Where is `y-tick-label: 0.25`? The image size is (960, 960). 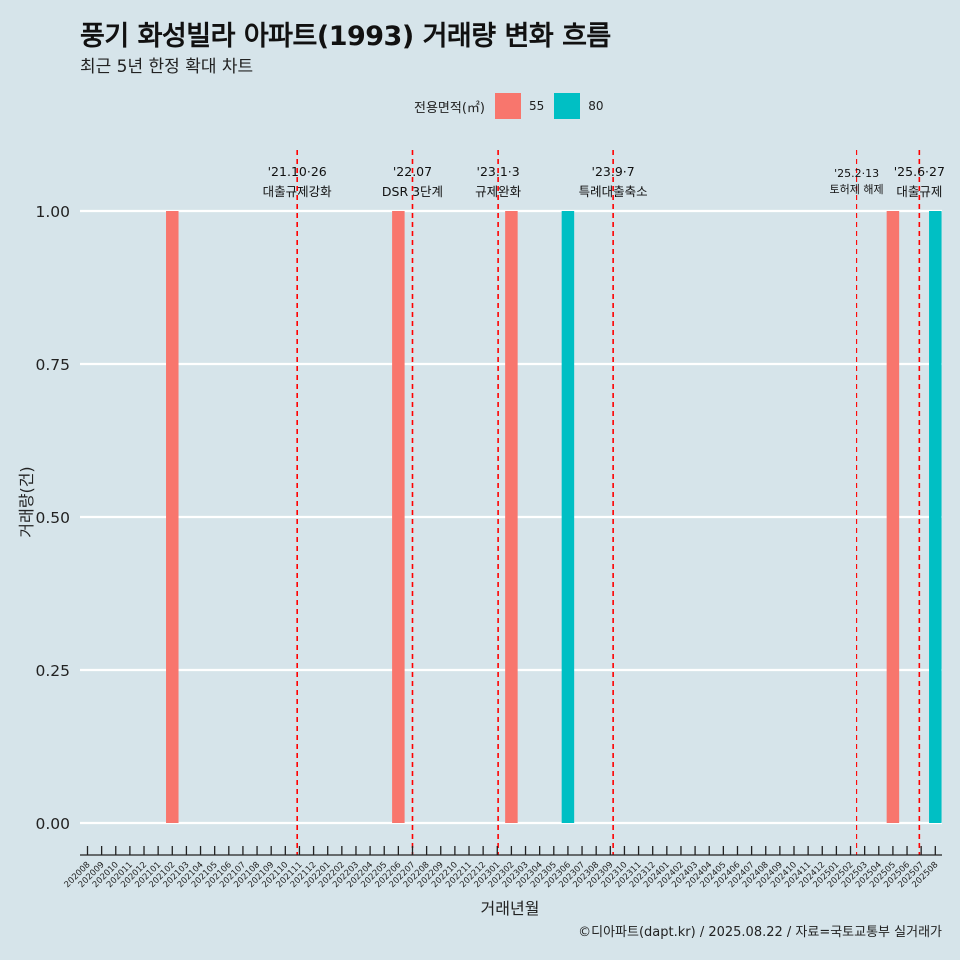 y-tick-label: 0.25 is located at coordinates (52, 671).